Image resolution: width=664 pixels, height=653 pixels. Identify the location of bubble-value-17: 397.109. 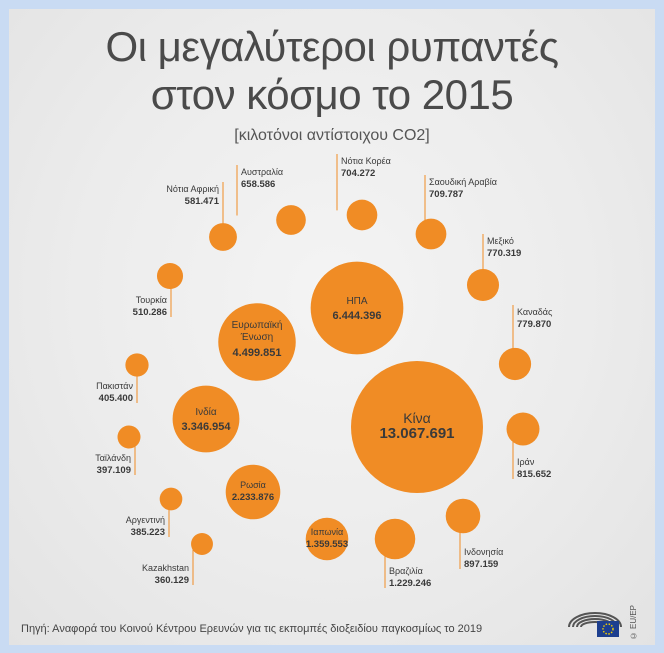
(114, 470).